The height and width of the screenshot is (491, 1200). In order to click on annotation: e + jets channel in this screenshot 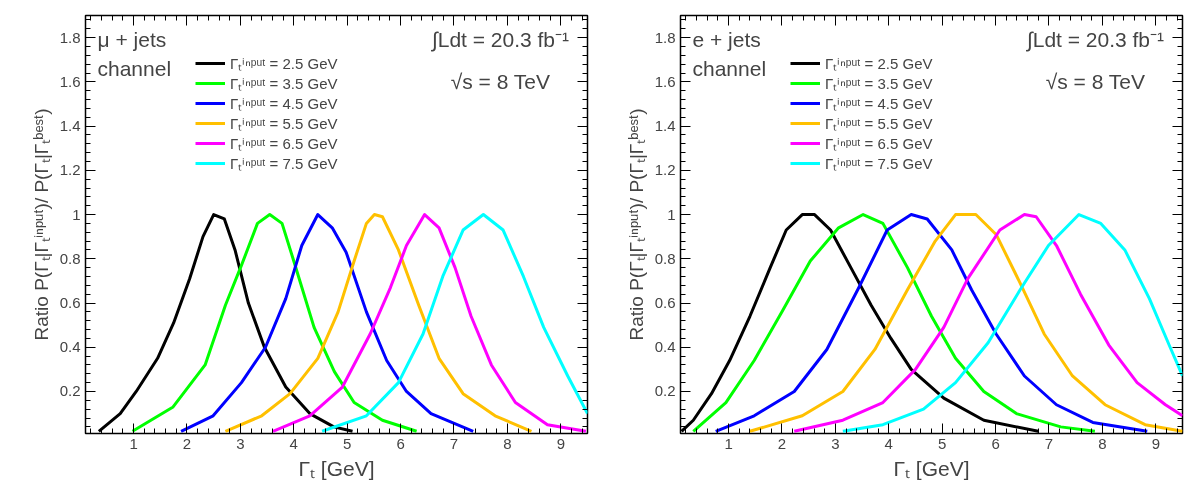, I will do `click(729, 54)`.